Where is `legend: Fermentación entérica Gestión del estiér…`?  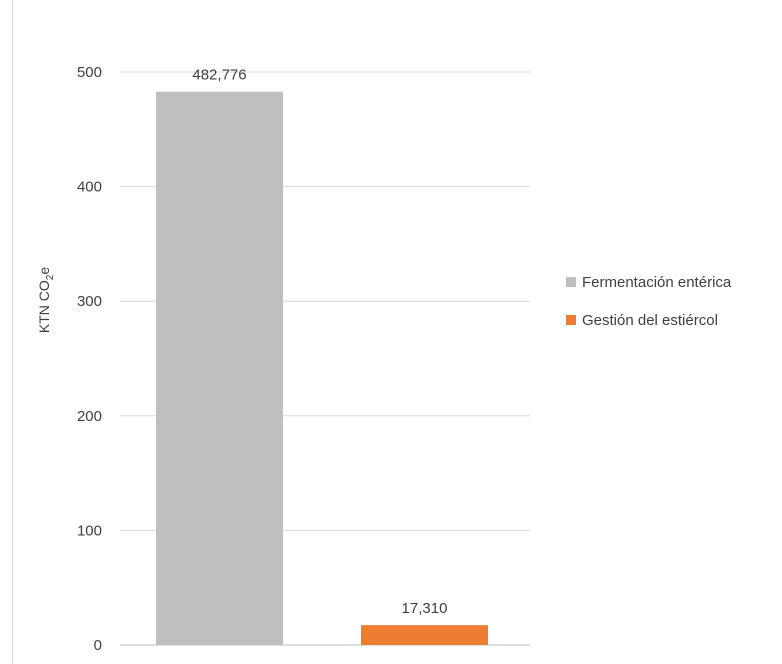 legend: Fermentación entérica Gestión del estiér… is located at coordinates (648, 308).